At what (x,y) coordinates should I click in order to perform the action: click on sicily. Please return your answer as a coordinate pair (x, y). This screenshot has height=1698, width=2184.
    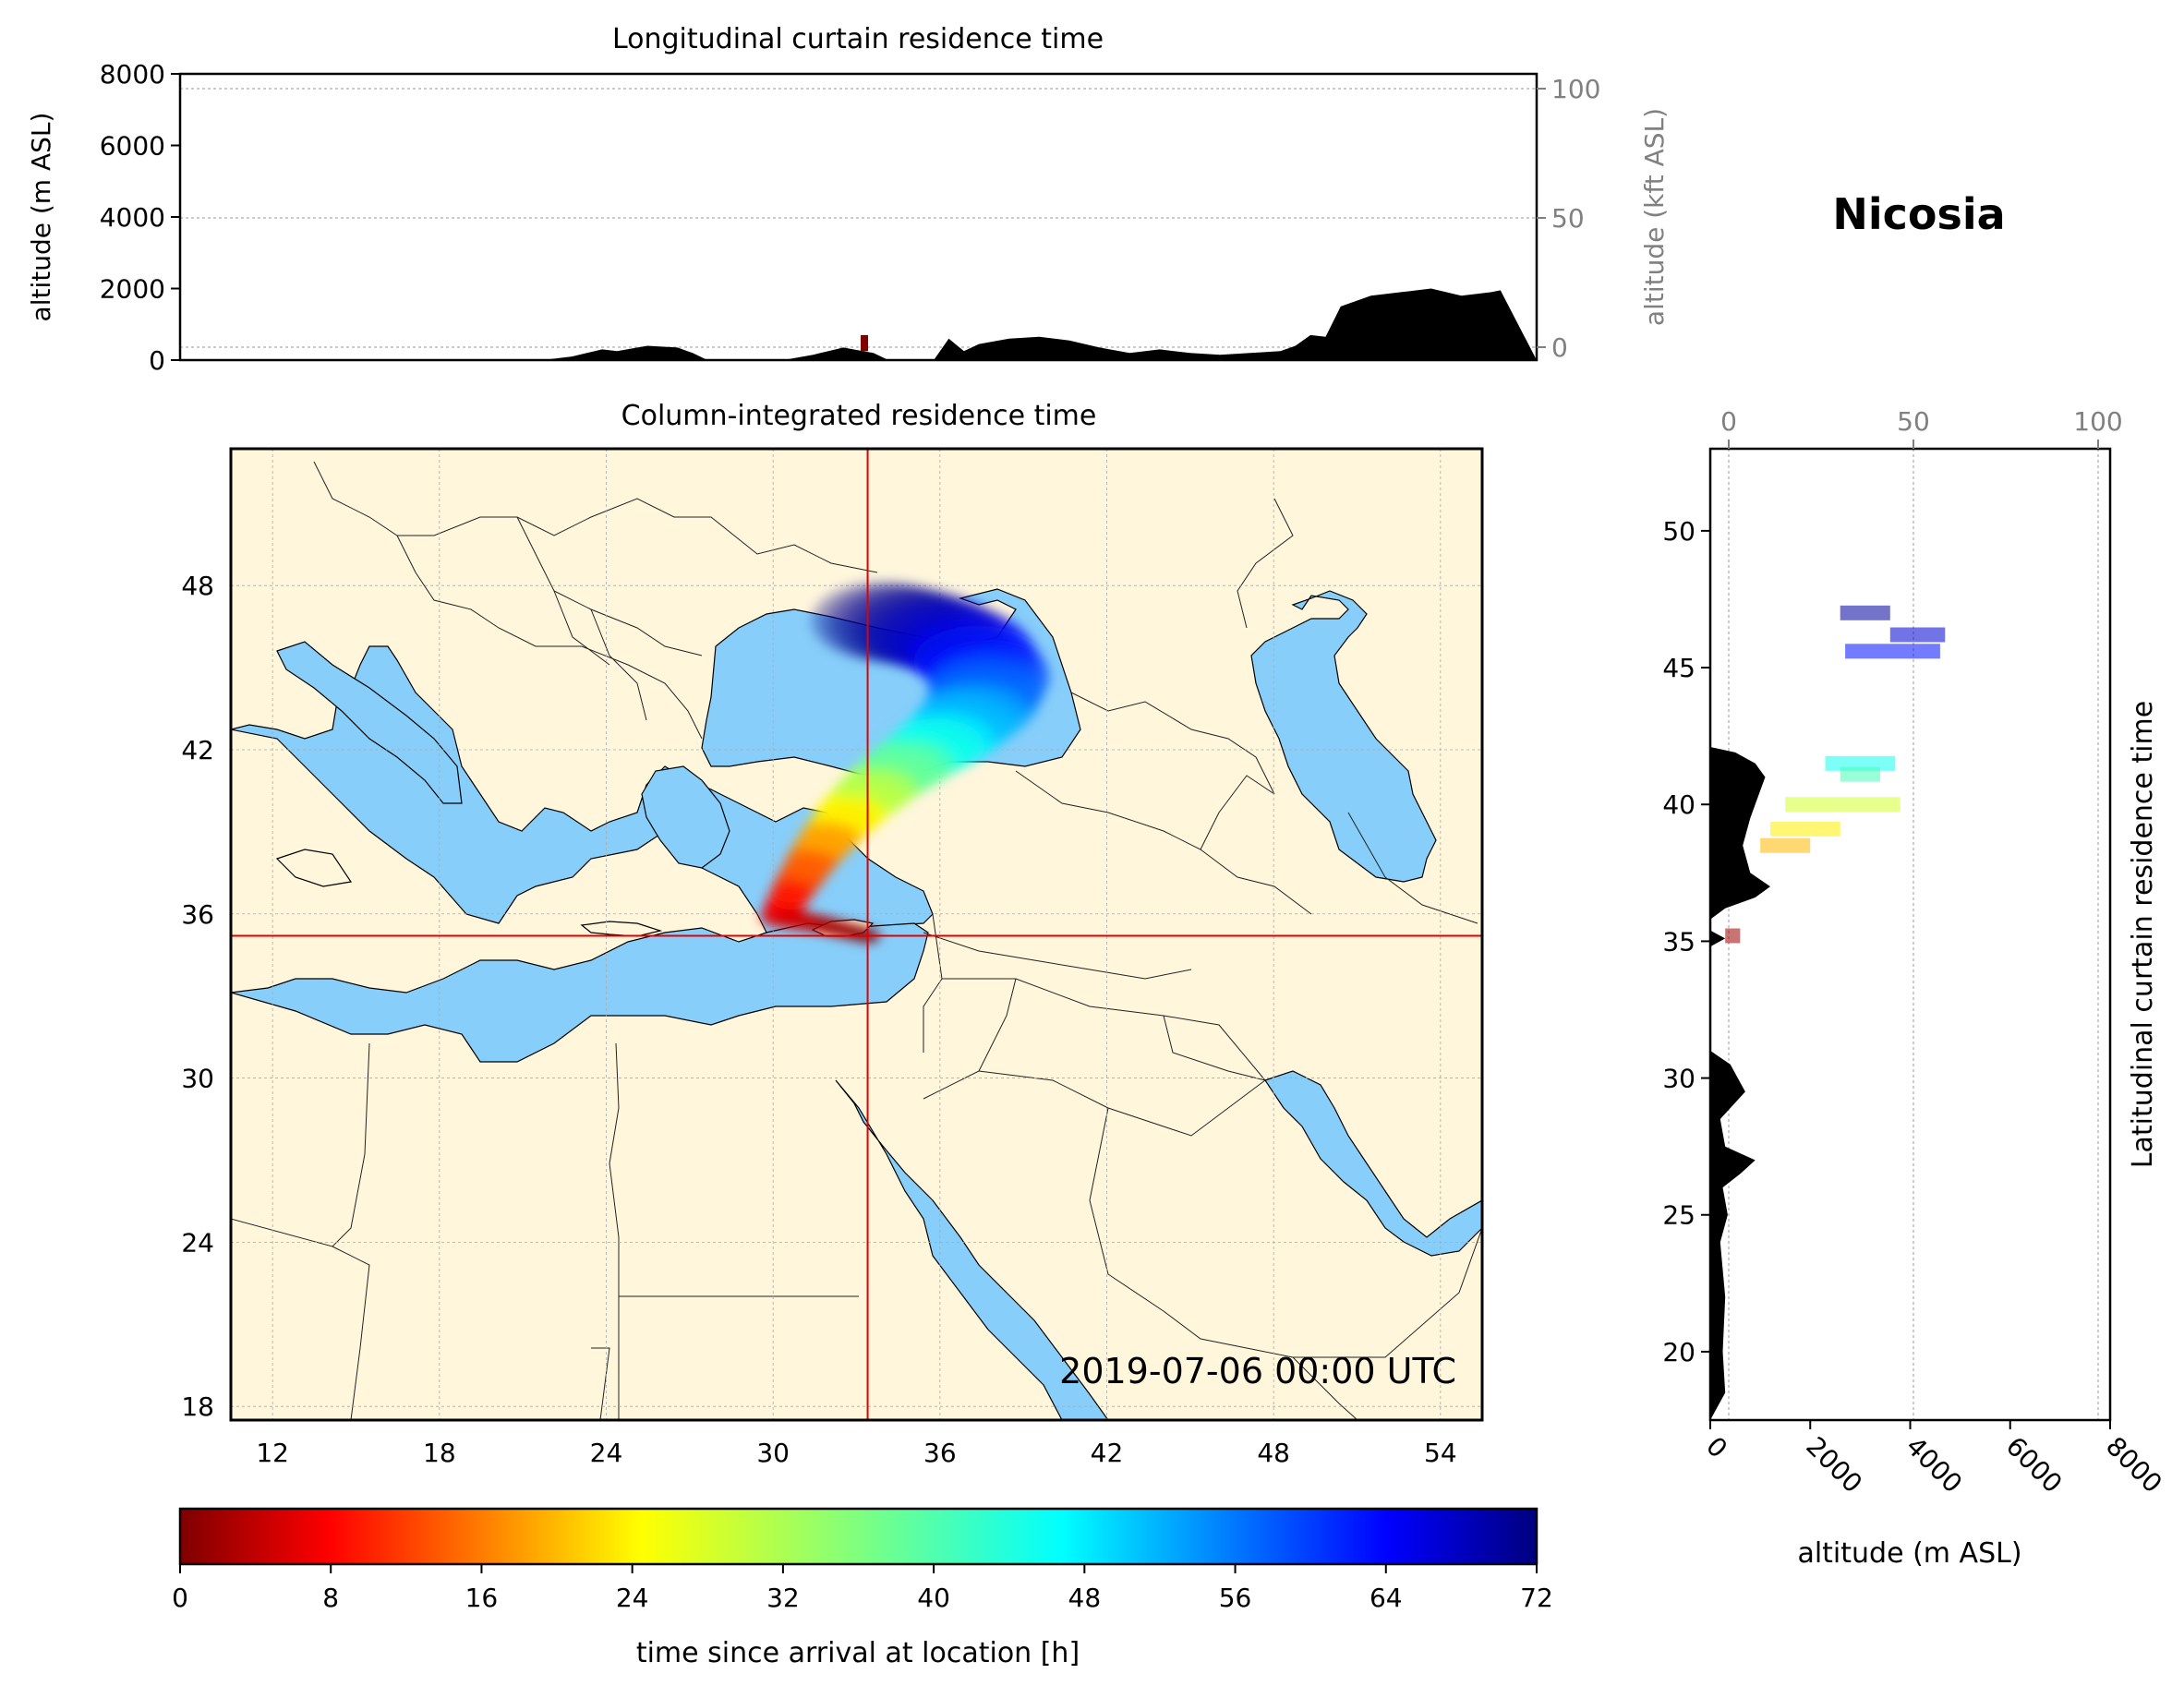
    Looking at the image, I should click on (314, 868).